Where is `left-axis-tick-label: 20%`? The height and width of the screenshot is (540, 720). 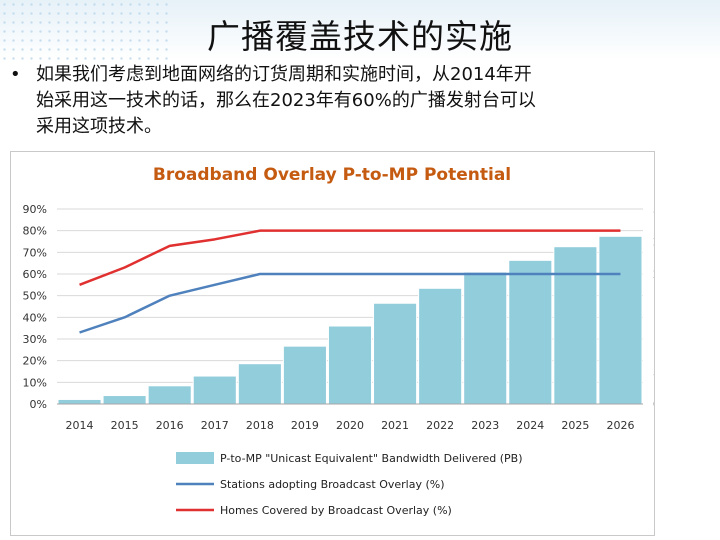 left-axis-tick-label: 20% is located at coordinates (35, 361).